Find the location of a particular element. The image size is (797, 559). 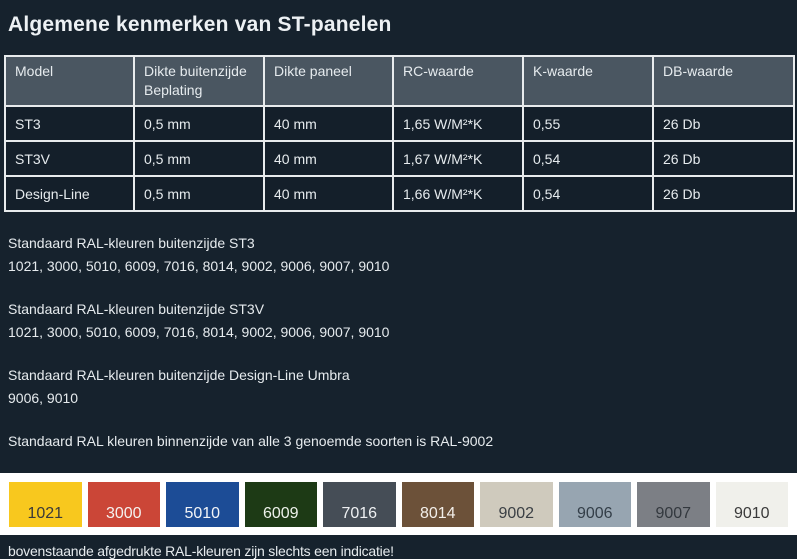

ral-swatch-9006: 9006 is located at coordinates (594, 504).